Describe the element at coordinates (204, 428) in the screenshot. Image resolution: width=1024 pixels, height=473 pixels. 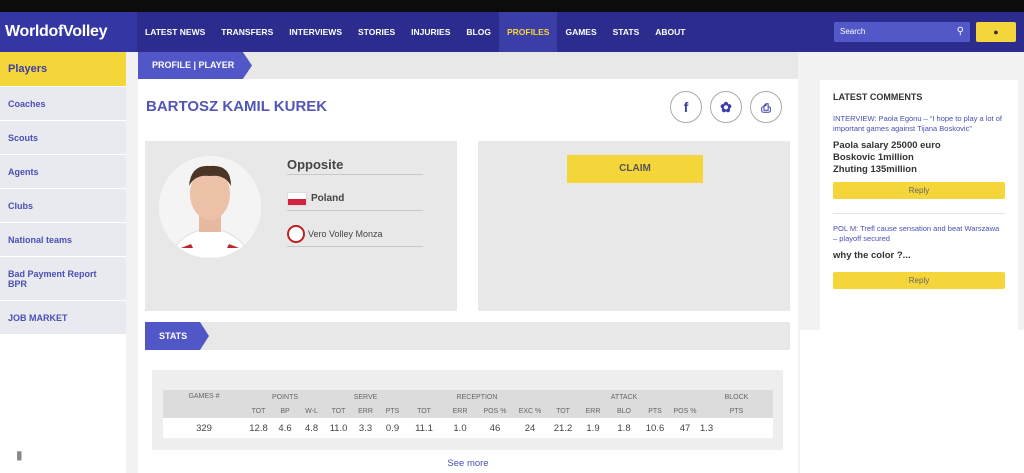
I see `cell: 329` at that location.